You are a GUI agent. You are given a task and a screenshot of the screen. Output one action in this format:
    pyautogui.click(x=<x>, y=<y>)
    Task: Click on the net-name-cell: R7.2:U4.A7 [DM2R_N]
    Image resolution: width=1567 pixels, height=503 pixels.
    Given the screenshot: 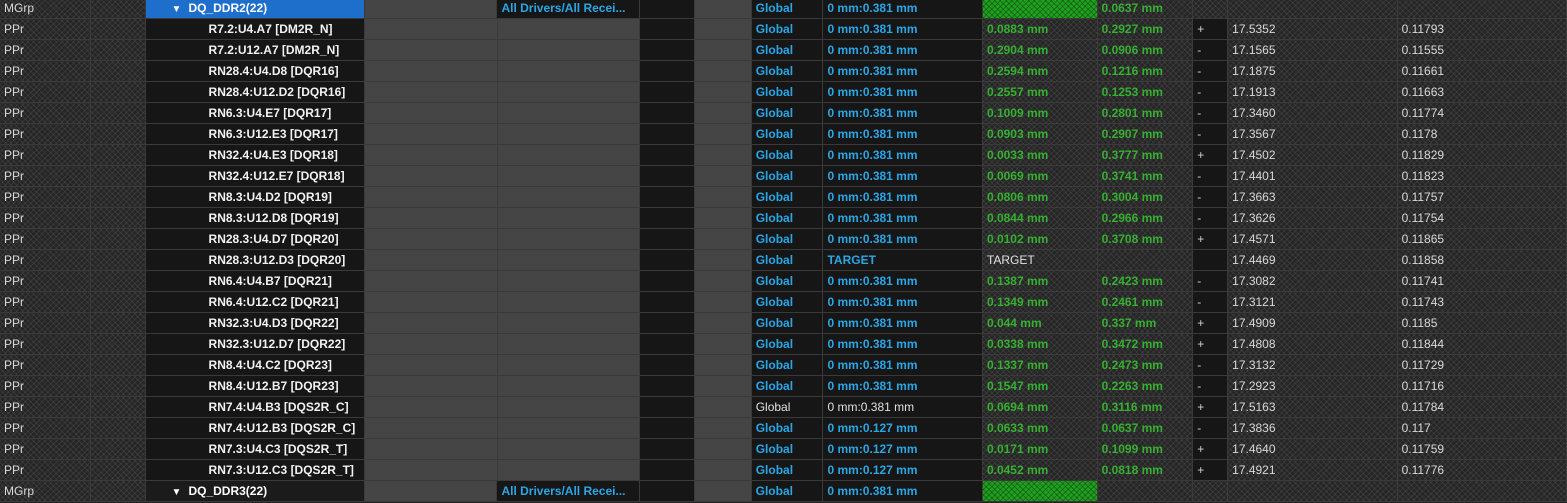 What is the action you would take?
    pyautogui.click(x=255, y=29)
    